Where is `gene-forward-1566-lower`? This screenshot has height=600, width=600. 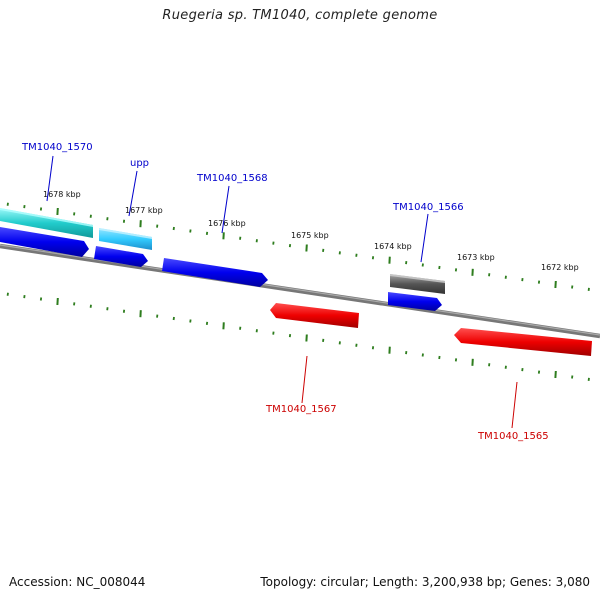 gene-forward-1566-lower is located at coordinates (415, 301).